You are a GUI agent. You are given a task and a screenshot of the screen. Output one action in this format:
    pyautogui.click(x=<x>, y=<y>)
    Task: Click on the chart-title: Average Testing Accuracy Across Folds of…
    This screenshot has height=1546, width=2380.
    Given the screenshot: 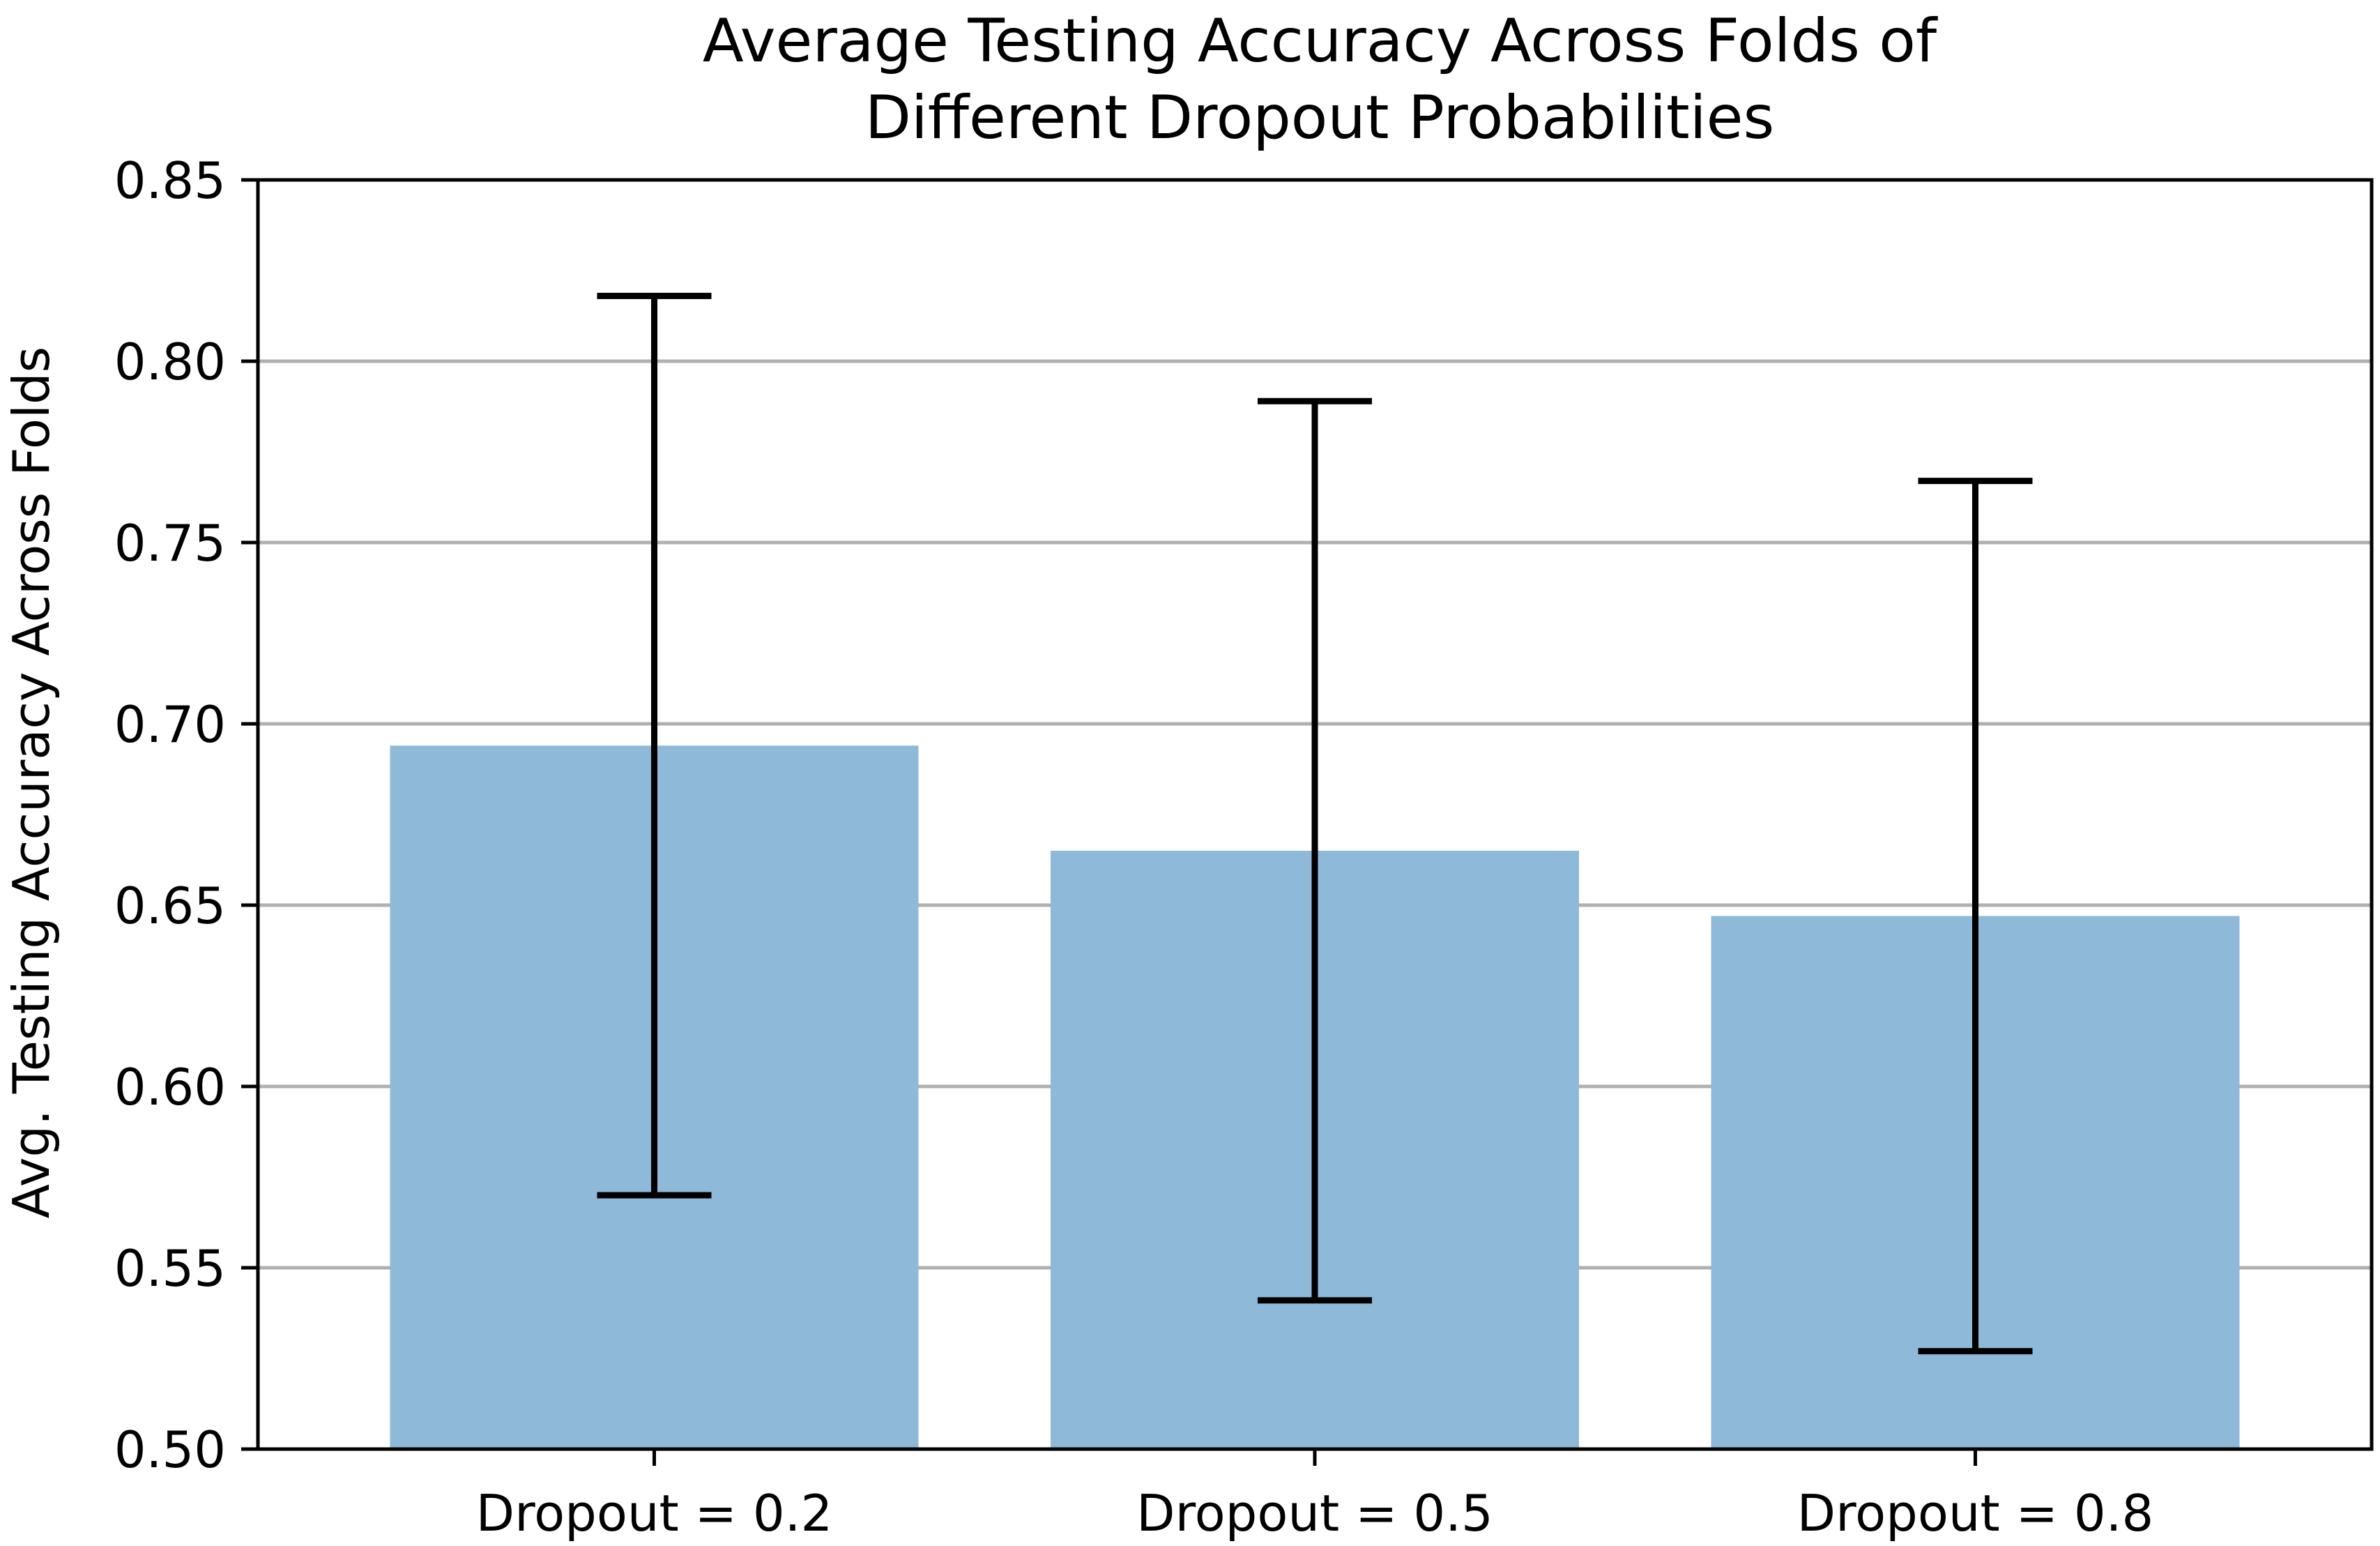 What is the action you would take?
    pyautogui.click(x=1320, y=79)
    